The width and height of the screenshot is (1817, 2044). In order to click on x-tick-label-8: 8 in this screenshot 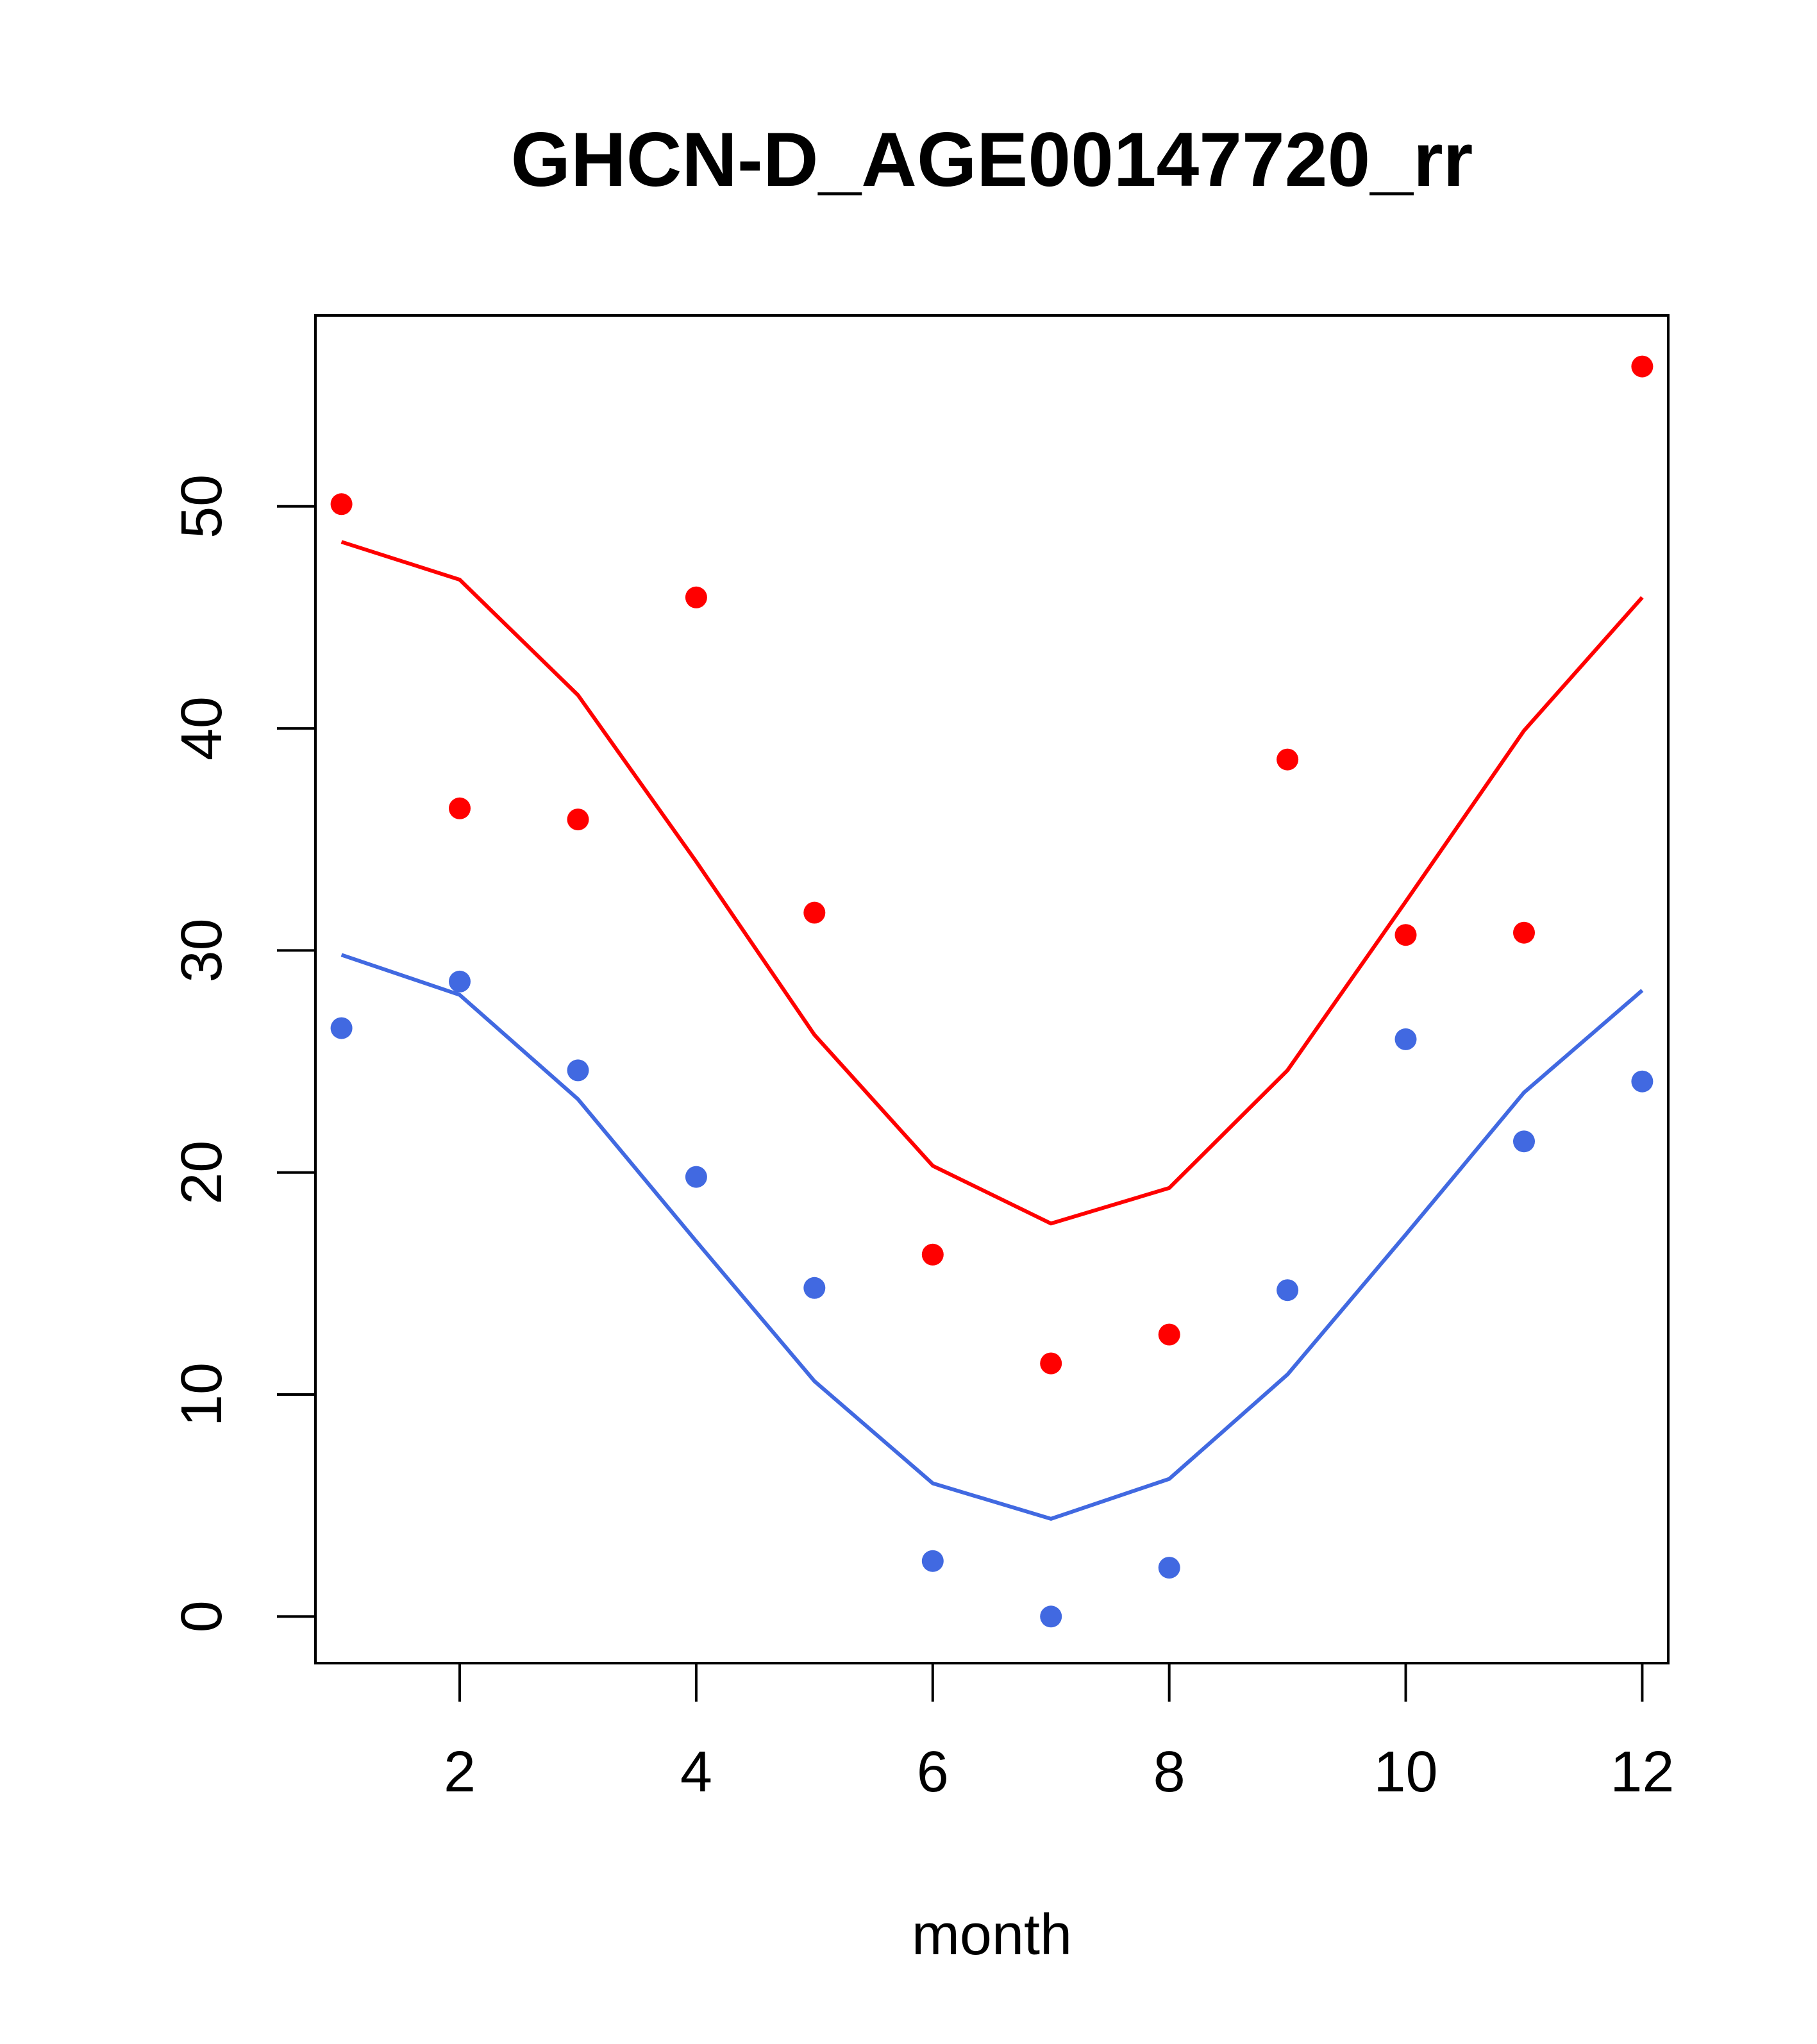, I will do `click(1169, 1772)`.